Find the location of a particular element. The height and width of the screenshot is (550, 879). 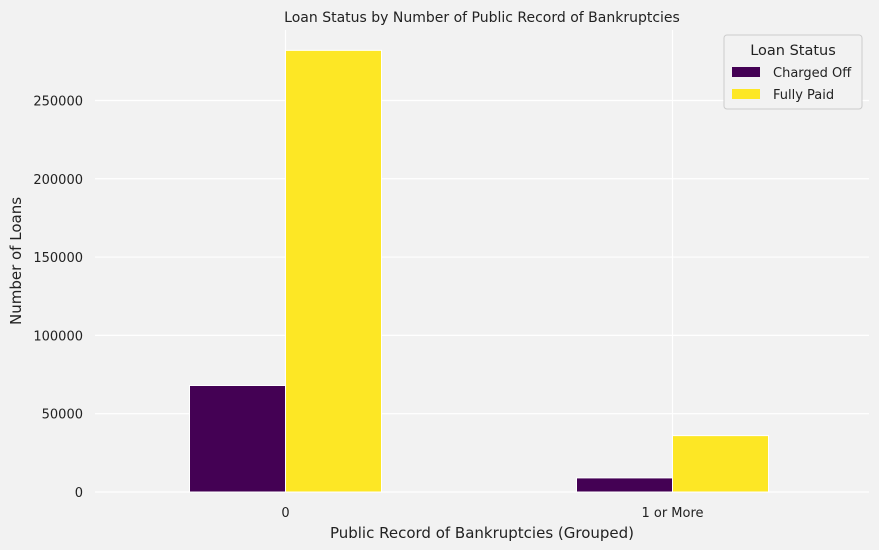

legend-label-charged-off: Charged Off is located at coordinates (812, 73).